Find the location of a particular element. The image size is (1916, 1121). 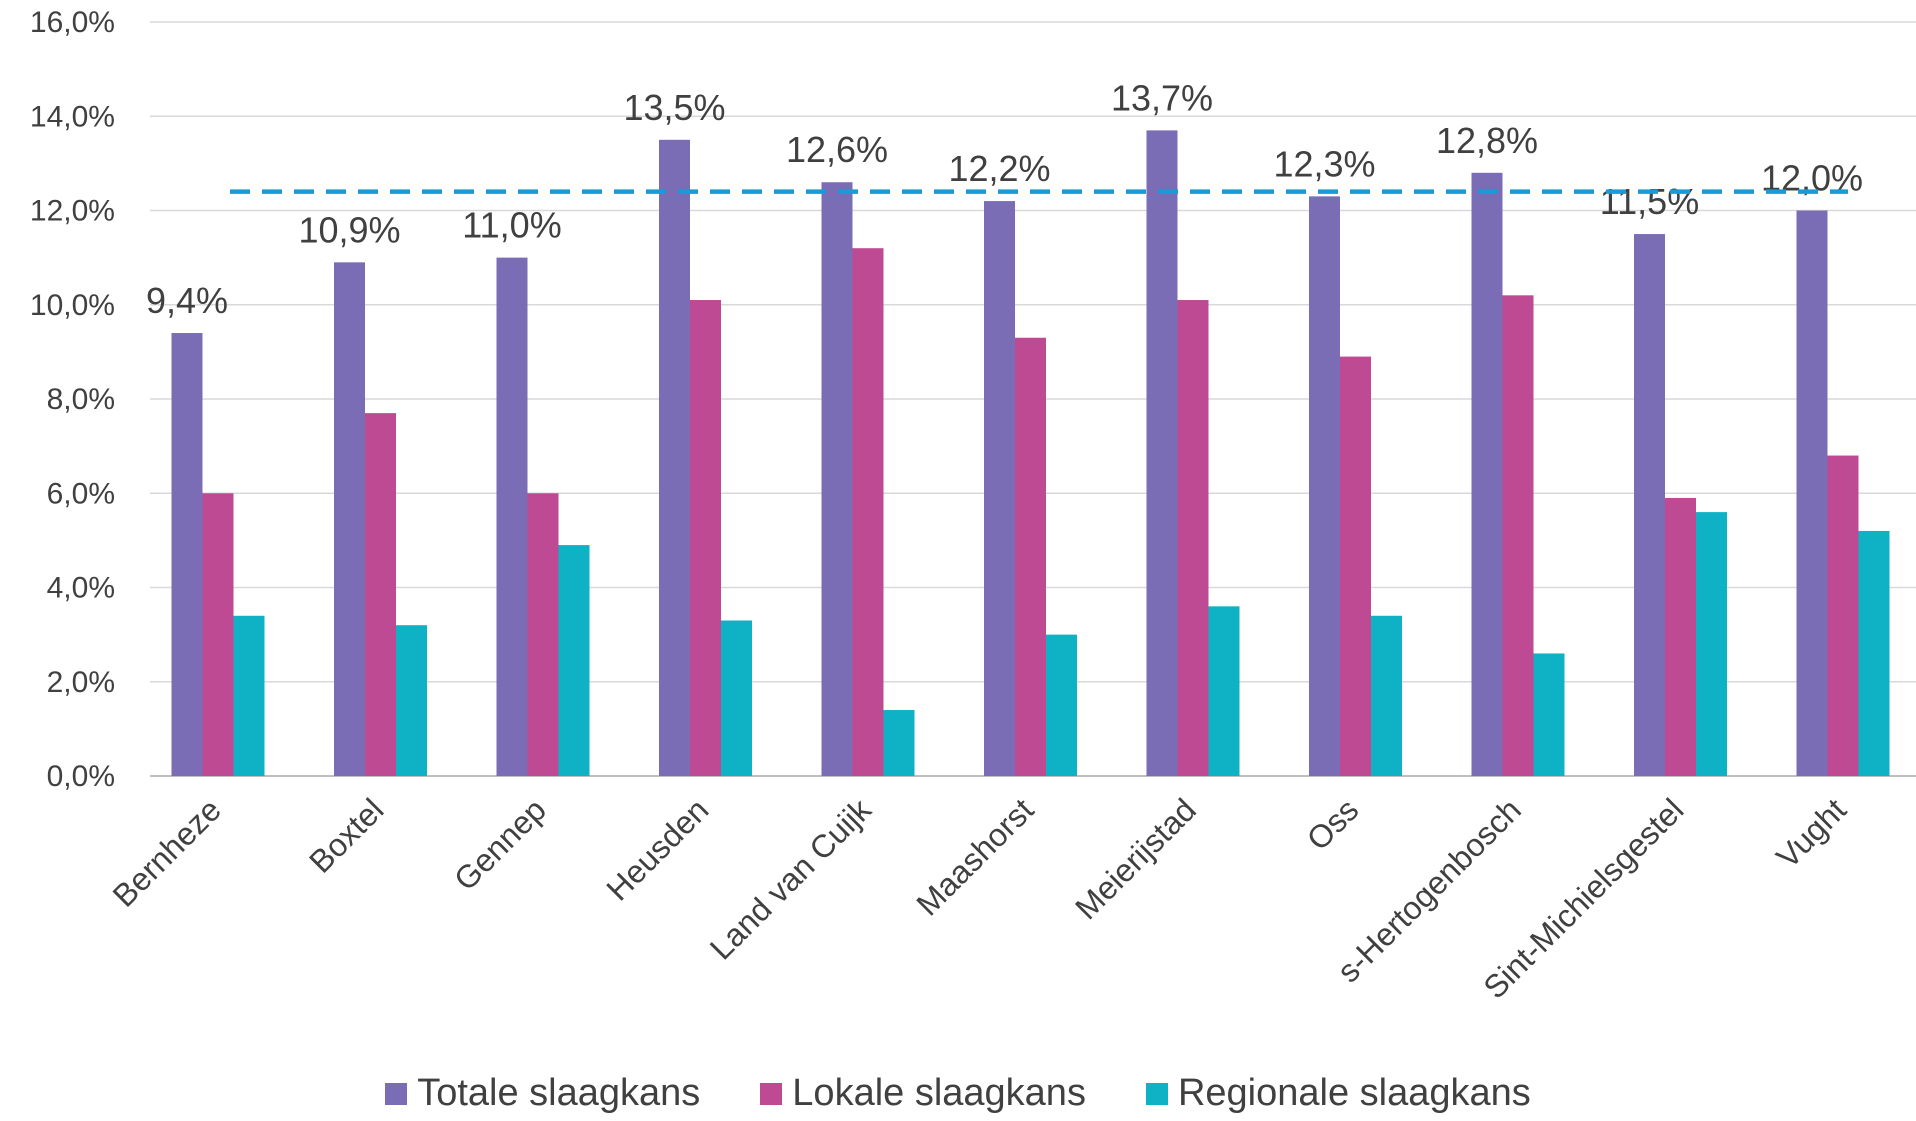

legend-item-totale: Totale slaagkans is located at coordinates (542, 1093).